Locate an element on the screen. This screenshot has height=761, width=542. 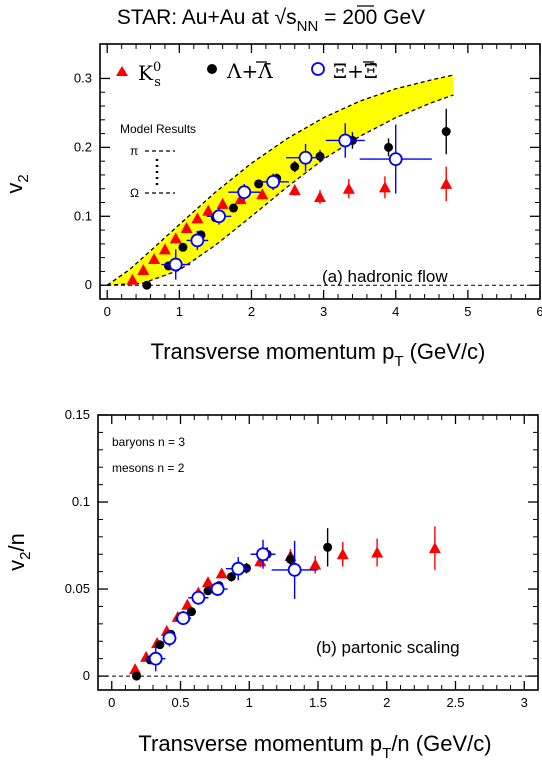
model-bottom-label: Ω is located at coordinates (134, 193).